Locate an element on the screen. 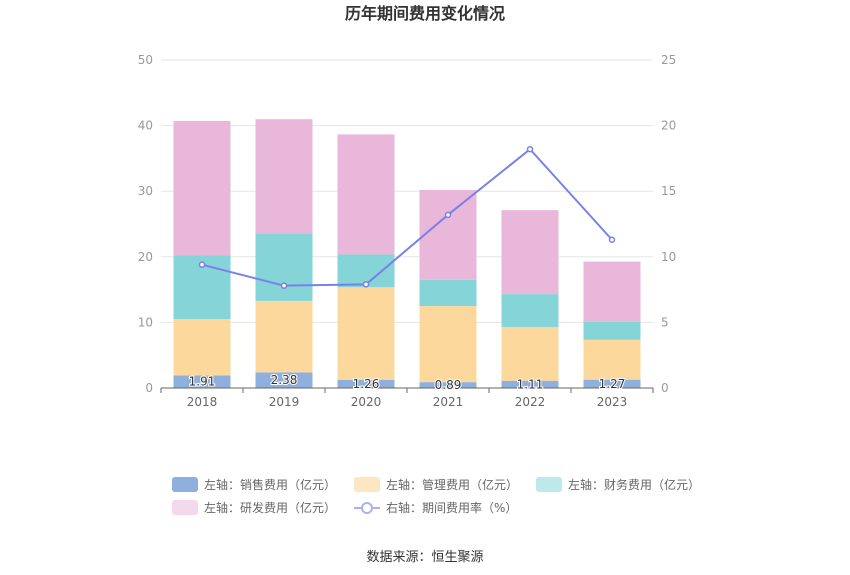  legend-swatch-rd is located at coordinates (185, 507).